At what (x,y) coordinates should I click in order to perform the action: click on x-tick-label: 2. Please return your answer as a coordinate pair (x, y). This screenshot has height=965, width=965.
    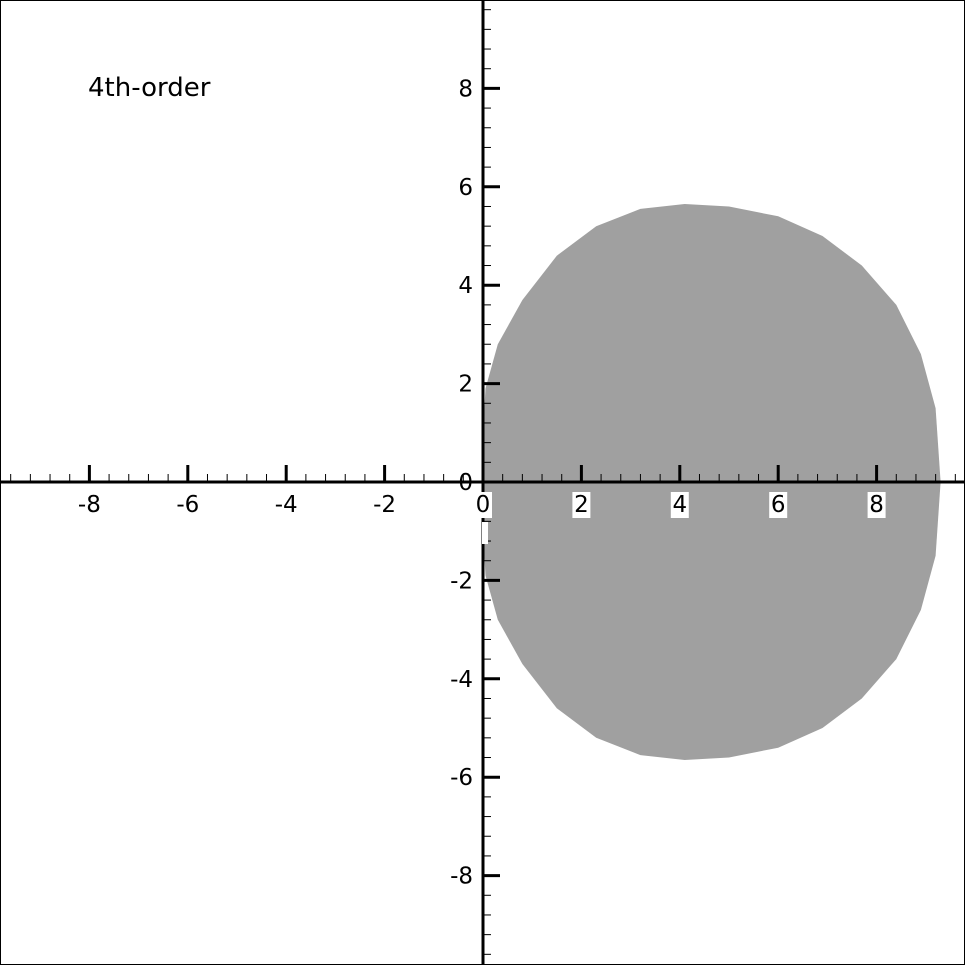
    Looking at the image, I should click on (581, 505).